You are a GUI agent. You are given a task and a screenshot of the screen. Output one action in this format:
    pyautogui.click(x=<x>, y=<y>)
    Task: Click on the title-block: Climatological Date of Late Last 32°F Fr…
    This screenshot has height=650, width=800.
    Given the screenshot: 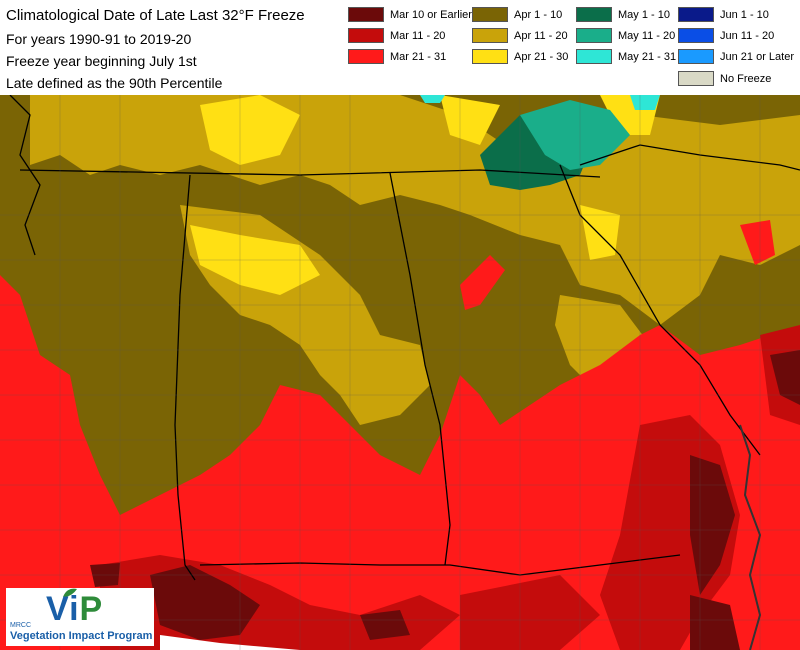 What is the action you would take?
    pyautogui.click(x=155, y=49)
    